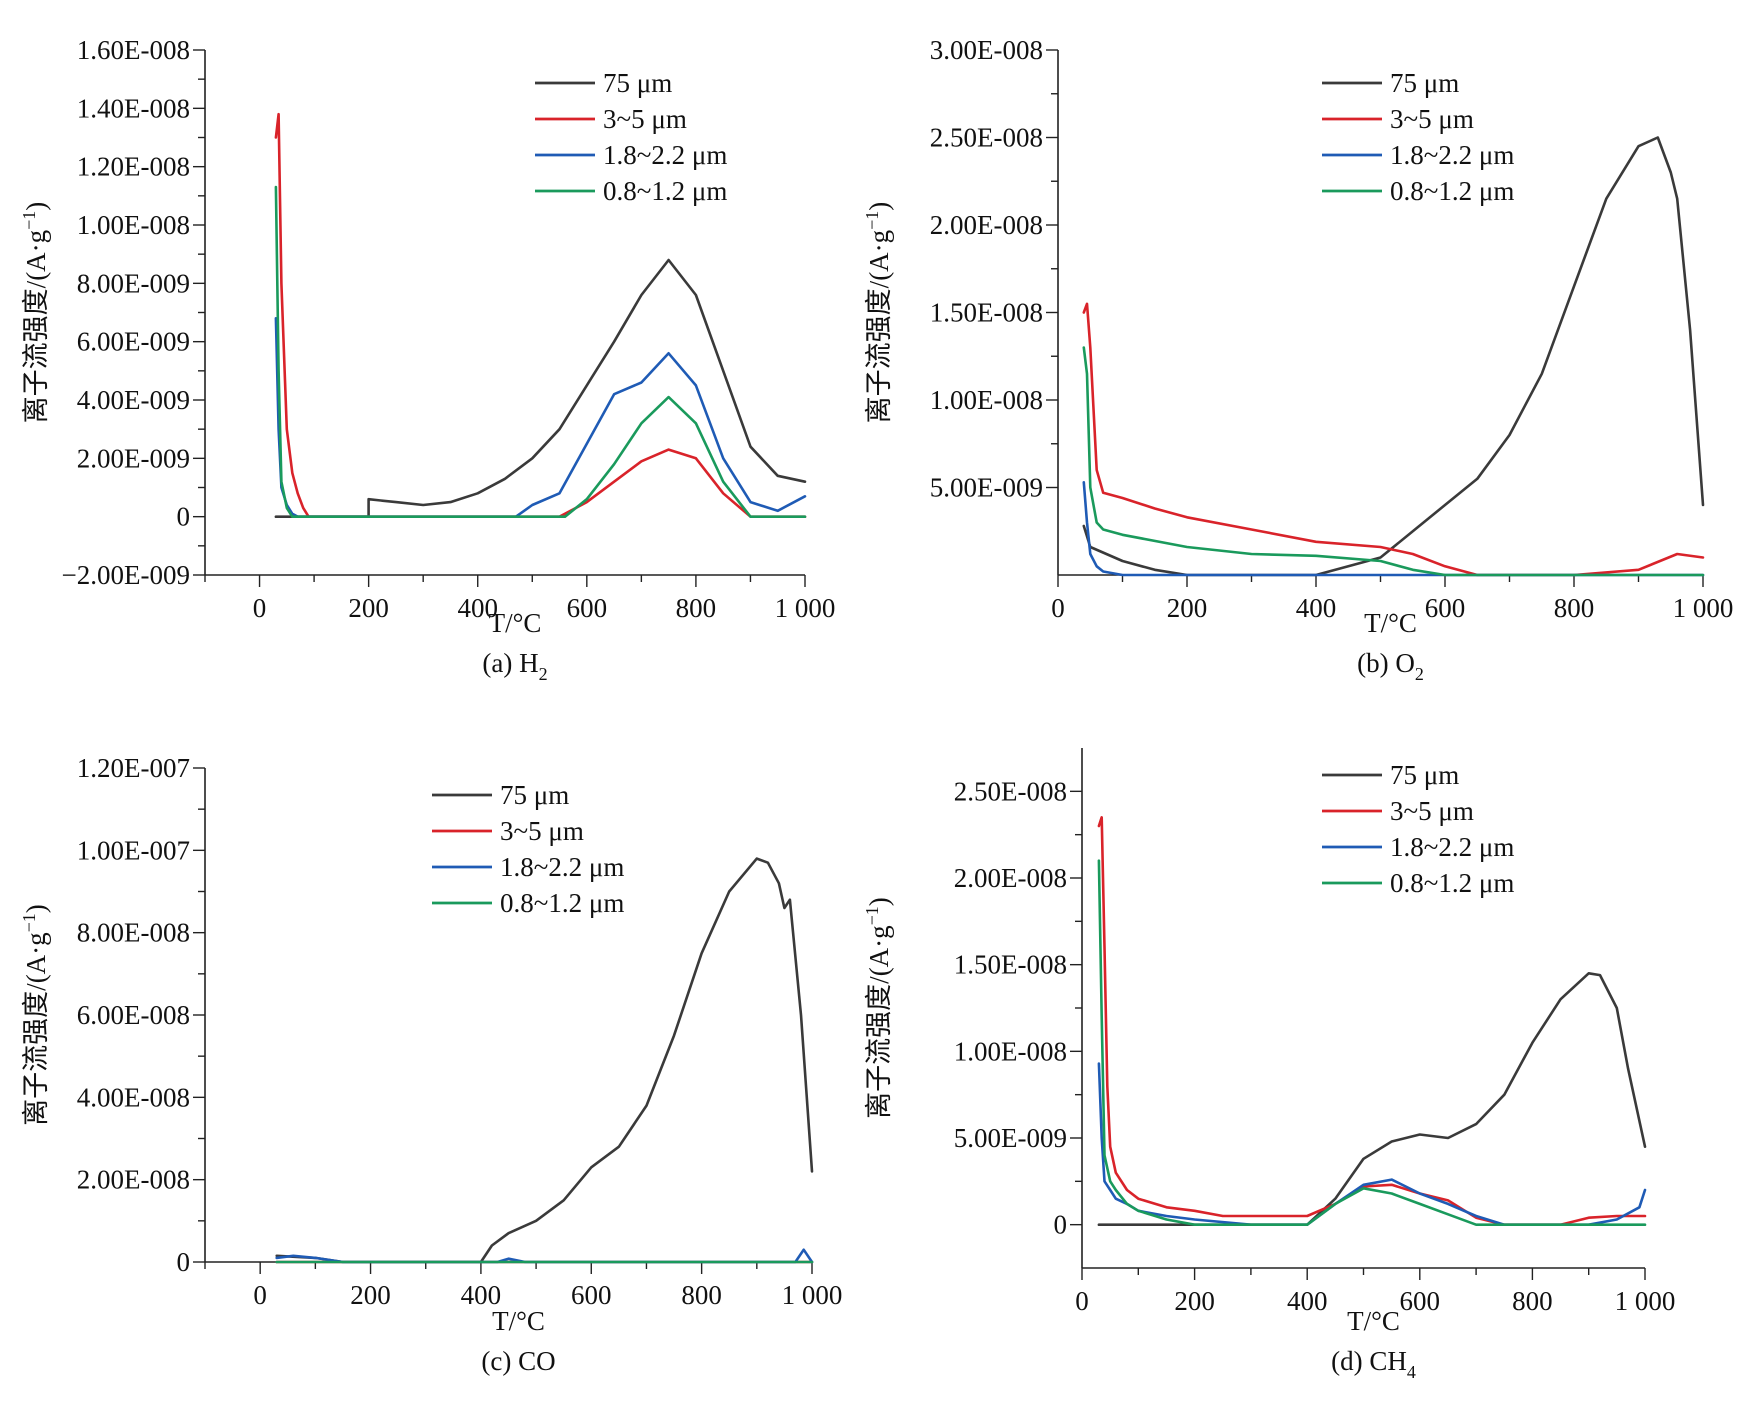 The image size is (1738, 1409). What do you see at coordinates (133, 400) in the screenshot?
I see `y-tick-label: 4.00E-009` at bounding box center [133, 400].